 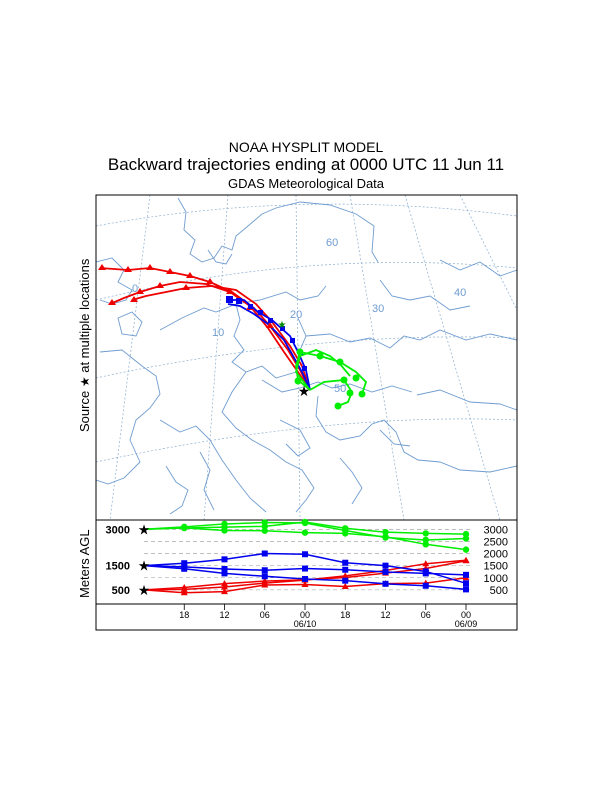 What do you see at coordinates (304, 391) in the screenshot?
I see `source-star-icon: ★` at bounding box center [304, 391].